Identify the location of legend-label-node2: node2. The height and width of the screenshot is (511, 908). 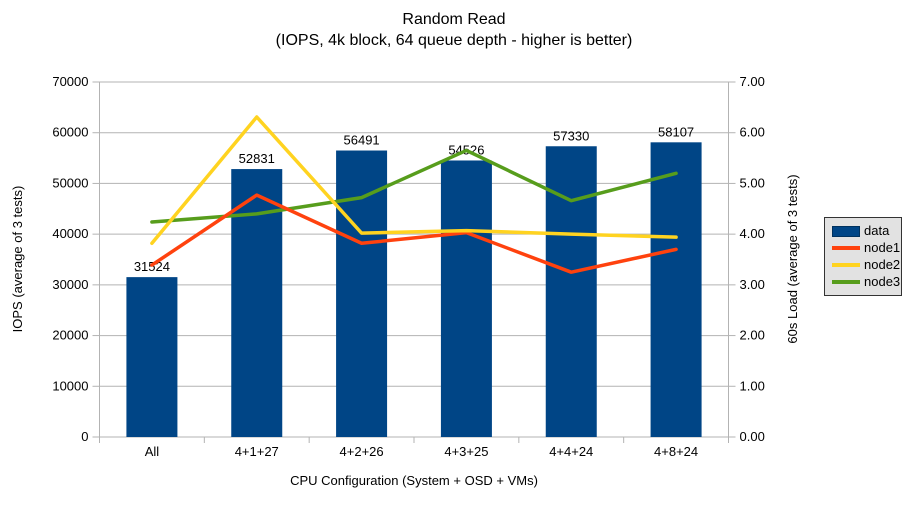
(882, 264).